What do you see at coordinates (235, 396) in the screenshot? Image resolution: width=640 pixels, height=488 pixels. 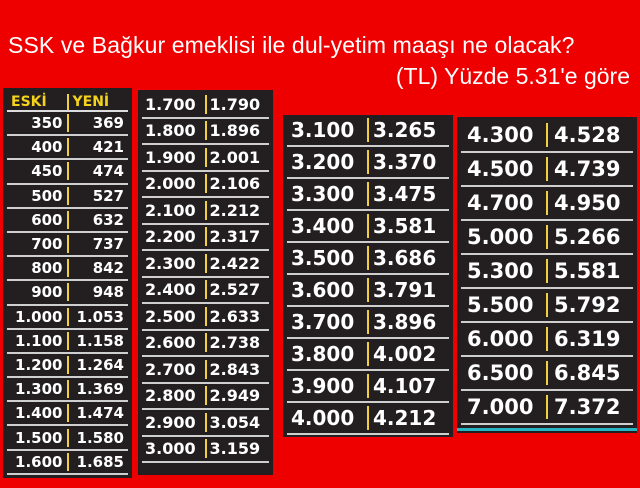 I see `new-value: 2.949` at bounding box center [235, 396].